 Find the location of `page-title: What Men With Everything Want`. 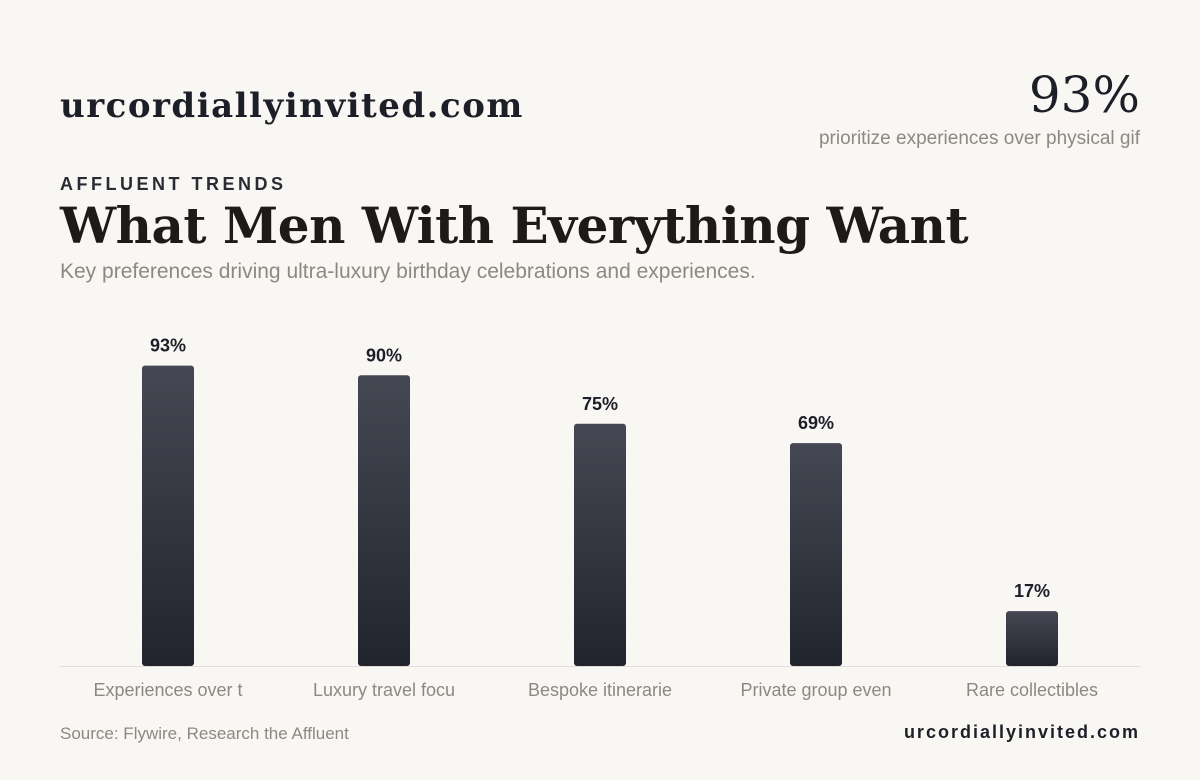

page-title: What Men With Everything Want is located at coordinates (514, 225).